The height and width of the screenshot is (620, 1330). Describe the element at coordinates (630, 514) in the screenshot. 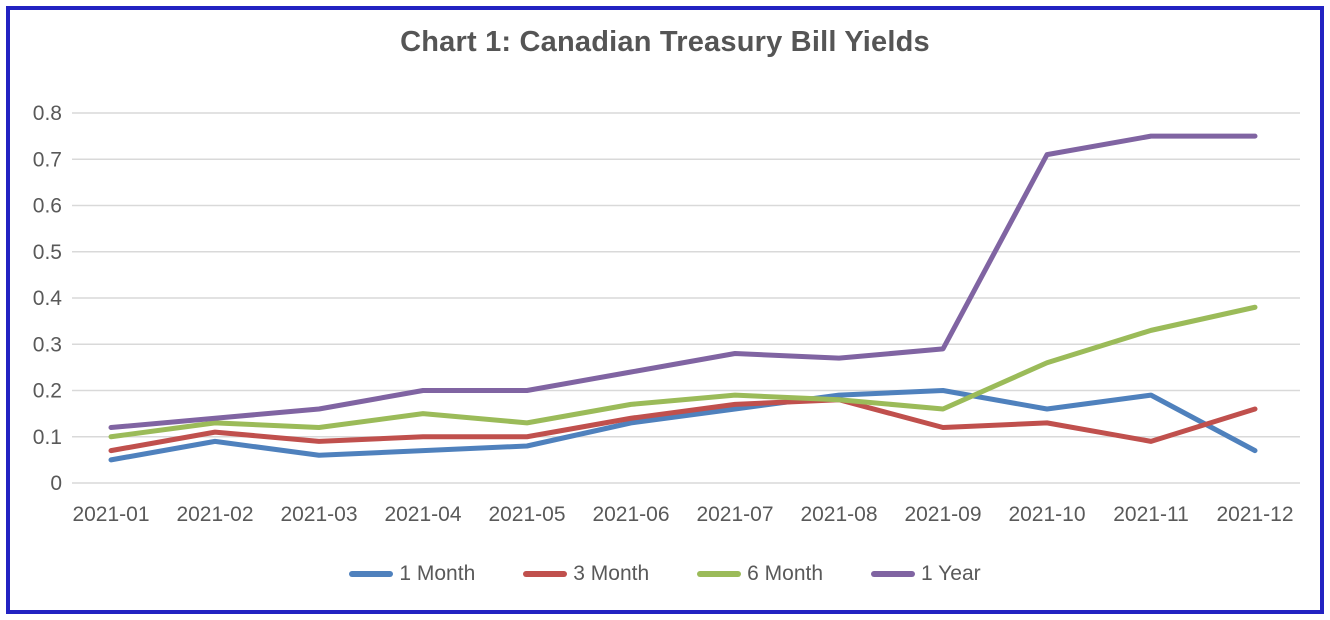

I see `x-tick-label: 2021-06` at that location.